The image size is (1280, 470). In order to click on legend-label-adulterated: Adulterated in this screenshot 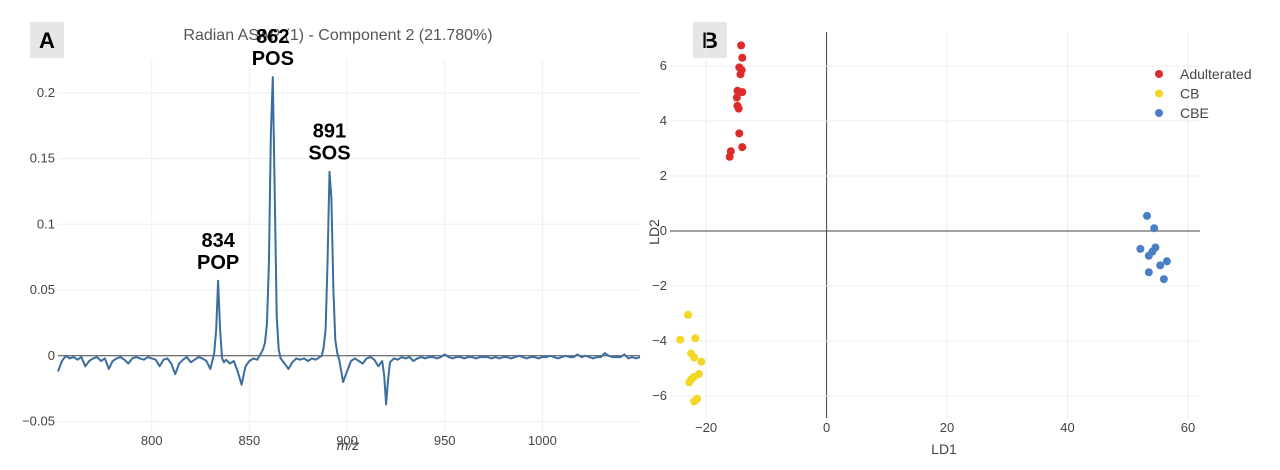, I will do `click(1216, 74)`.